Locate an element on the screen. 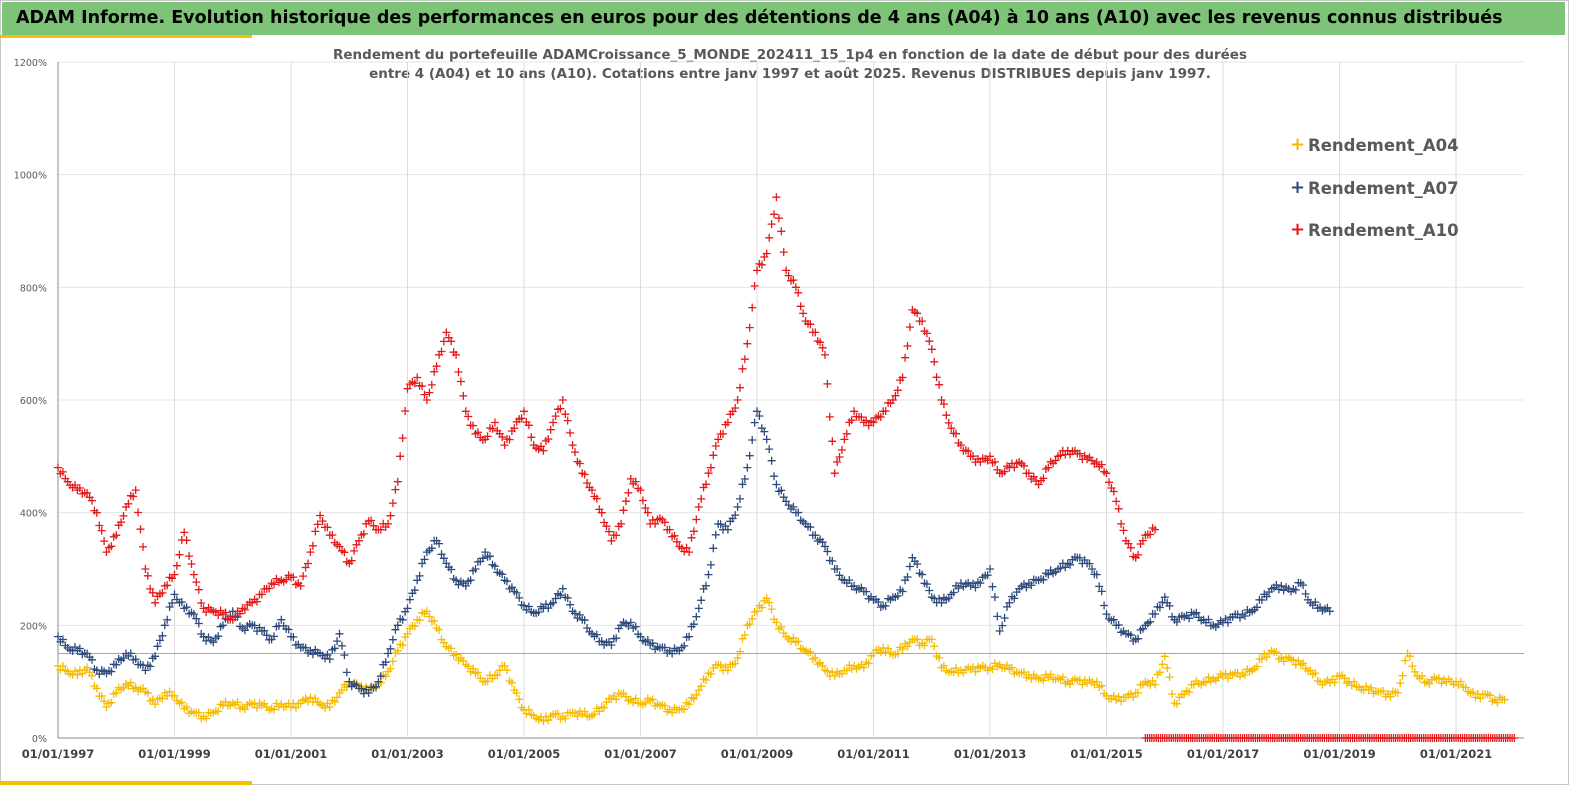 The width and height of the screenshot is (1569, 785). y-tick-label: 400% is located at coordinates (33, 514).